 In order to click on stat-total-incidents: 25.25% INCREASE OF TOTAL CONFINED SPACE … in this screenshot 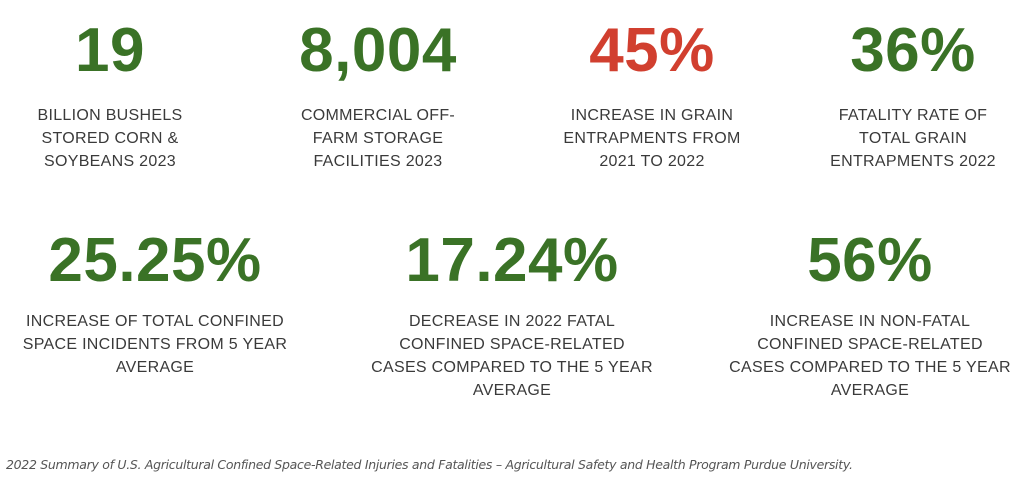, I will do `click(155, 304)`.